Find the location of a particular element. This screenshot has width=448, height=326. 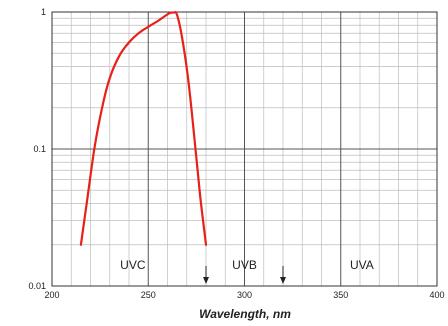

y-tick-labels: 0.01 0.1 1 is located at coordinates (37, 149).